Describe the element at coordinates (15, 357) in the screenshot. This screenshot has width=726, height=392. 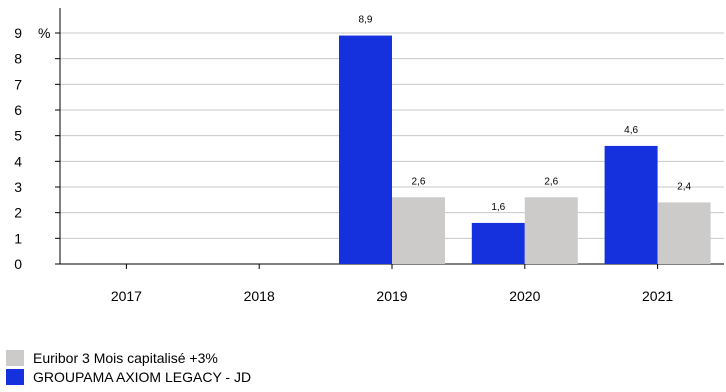
I see `legend-swatch-euribor` at that location.